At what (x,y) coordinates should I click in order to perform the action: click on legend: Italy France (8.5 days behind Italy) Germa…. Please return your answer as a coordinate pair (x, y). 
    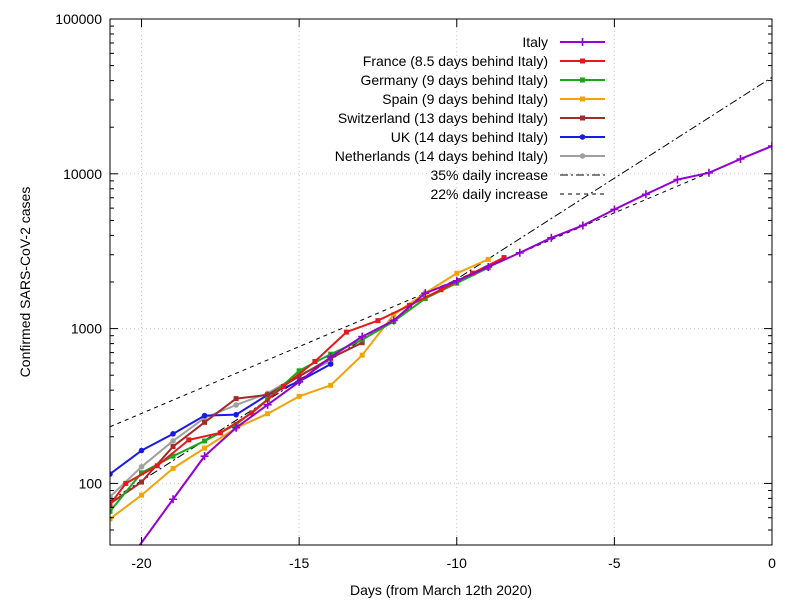
    Looking at the image, I should click on (470, 118).